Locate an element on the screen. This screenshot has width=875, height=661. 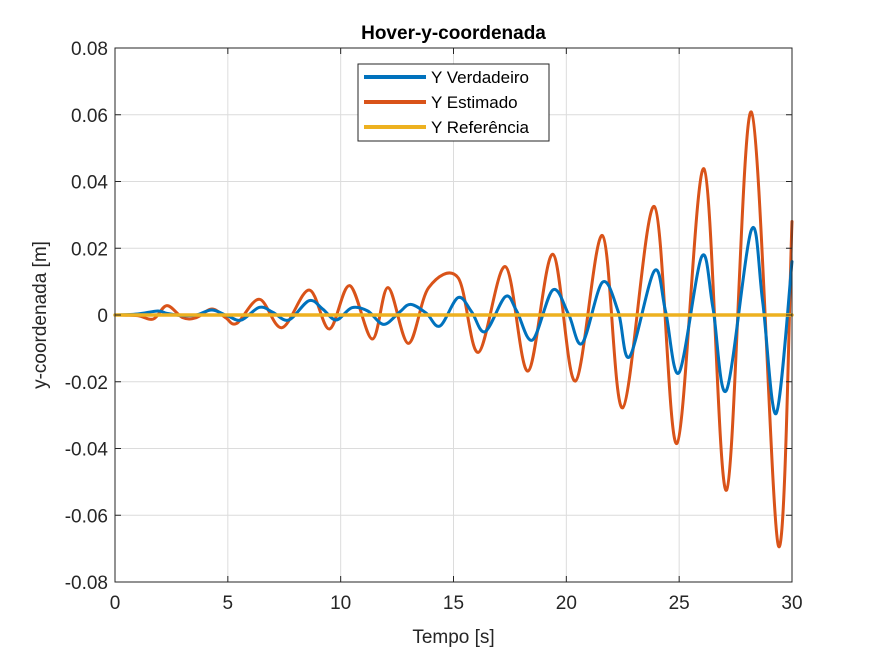
y-tick-label: 0.02 is located at coordinates (89, 249).